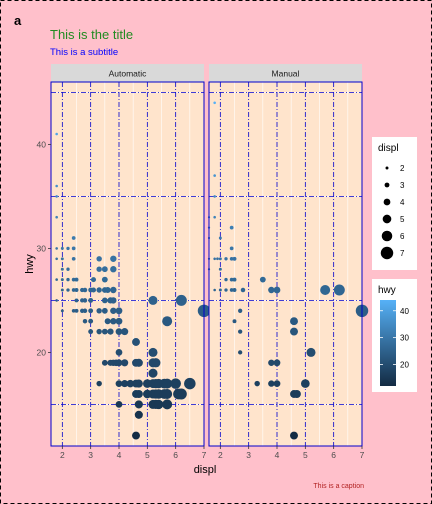 The image size is (432, 509). I want to click on colorbar-ticks: 20 30 40, so click(394, 338).